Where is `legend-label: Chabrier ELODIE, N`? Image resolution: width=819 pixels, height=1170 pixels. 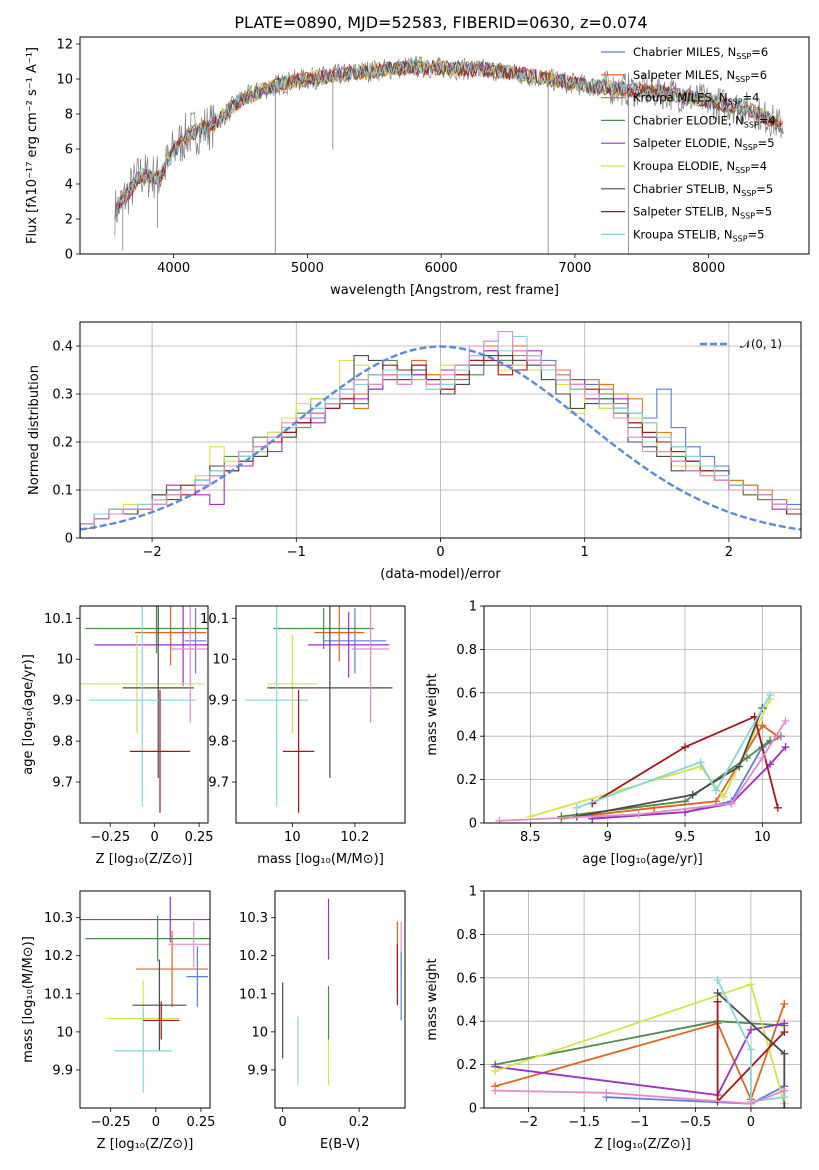
legend-label: Chabrier ELODIE, N is located at coordinates (688, 120).